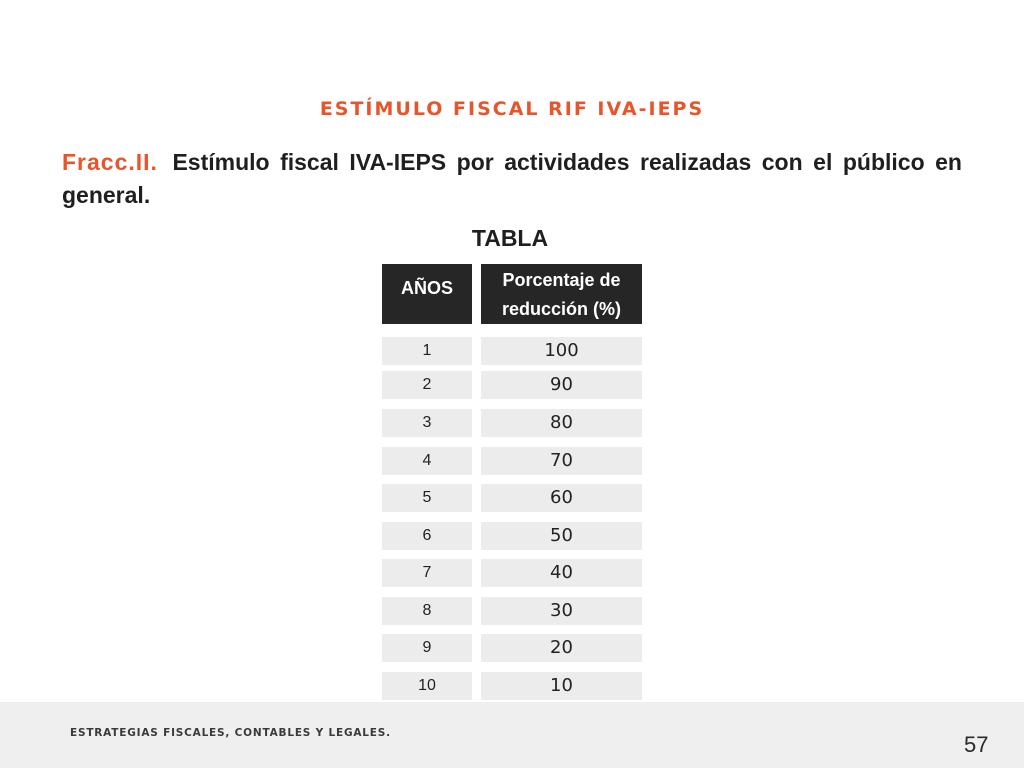 The image size is (1024, 768). Describe the element at coordinates (427, 536) in the screenshot. I see `year-cell: 6` at that location.